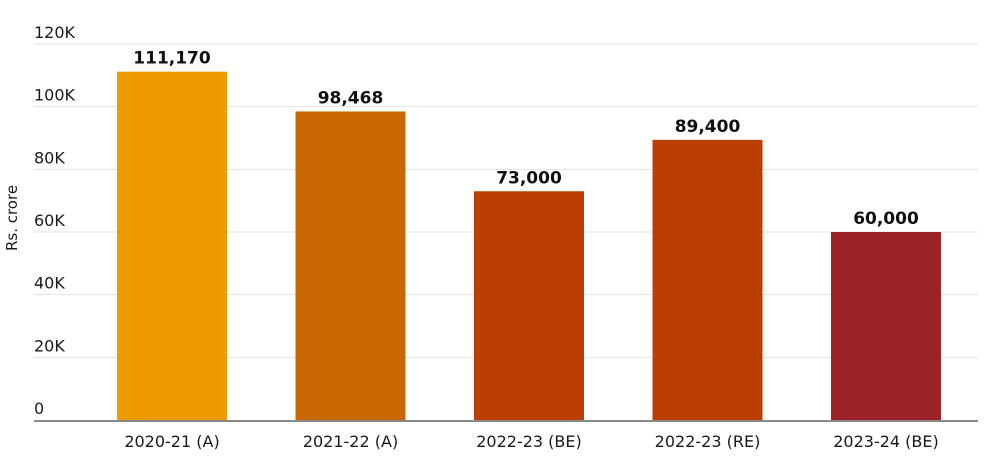 The width and height of the screenshot is (1003, 456). Describe the element at coordinates (49, 220) in the screenshot. I see `y-tick-label: 60K` at that location.